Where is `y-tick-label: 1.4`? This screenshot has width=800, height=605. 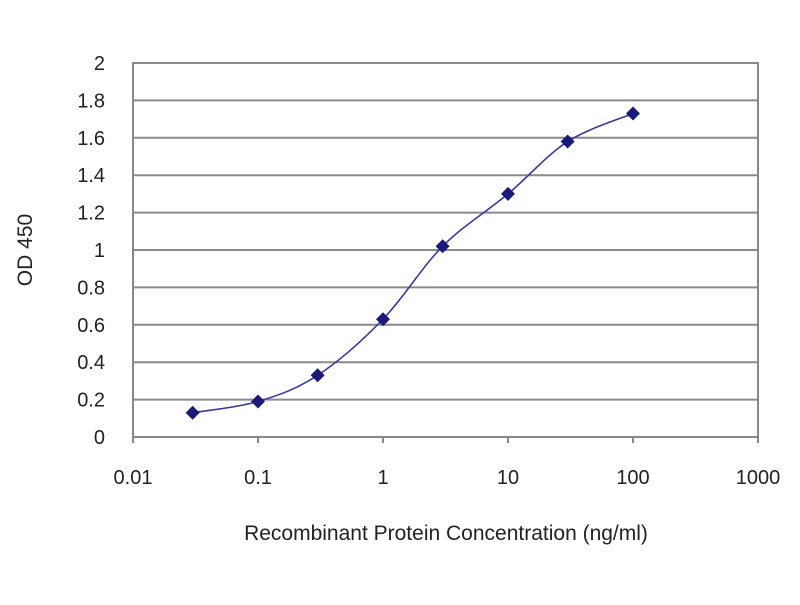
y-tick-label: 1.4 is located at coordinates (91, 176).